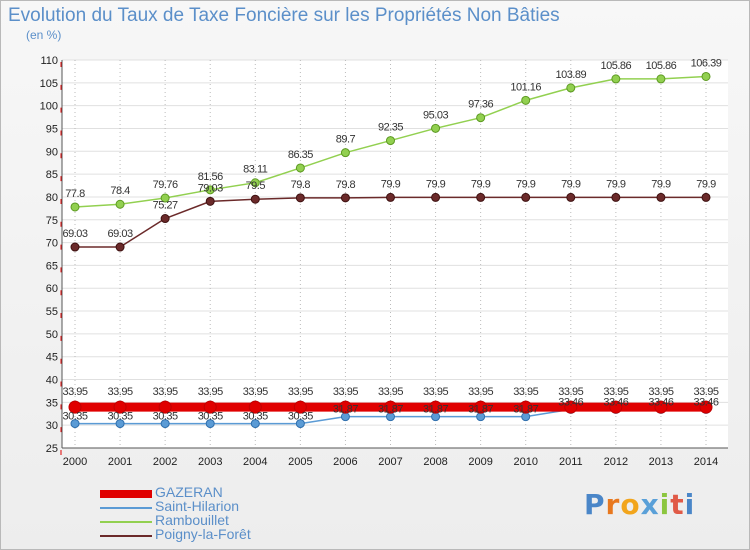  Describe the element at coordinates (345, 462) in the screenshot. I see `x-tick-label: 2006` at that location.